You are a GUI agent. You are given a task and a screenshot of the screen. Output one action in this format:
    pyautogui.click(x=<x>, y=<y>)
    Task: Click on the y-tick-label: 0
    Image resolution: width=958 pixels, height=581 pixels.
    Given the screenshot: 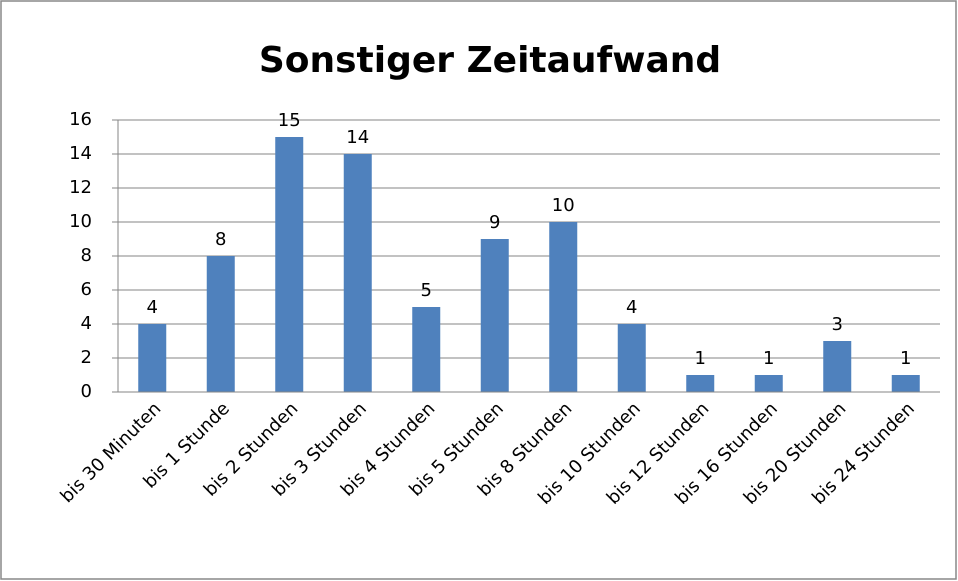 What is the action you would take?
    pyautogui.click(x=86, y=391)
    